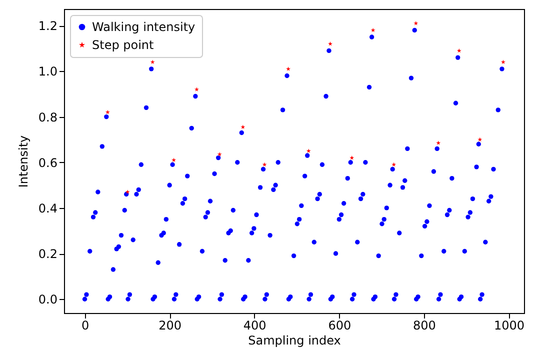  What do you see at coordinates (48, 208) in the screenshot?
I see `y-tick-label: 0.4` at bounding box center [48, 208].